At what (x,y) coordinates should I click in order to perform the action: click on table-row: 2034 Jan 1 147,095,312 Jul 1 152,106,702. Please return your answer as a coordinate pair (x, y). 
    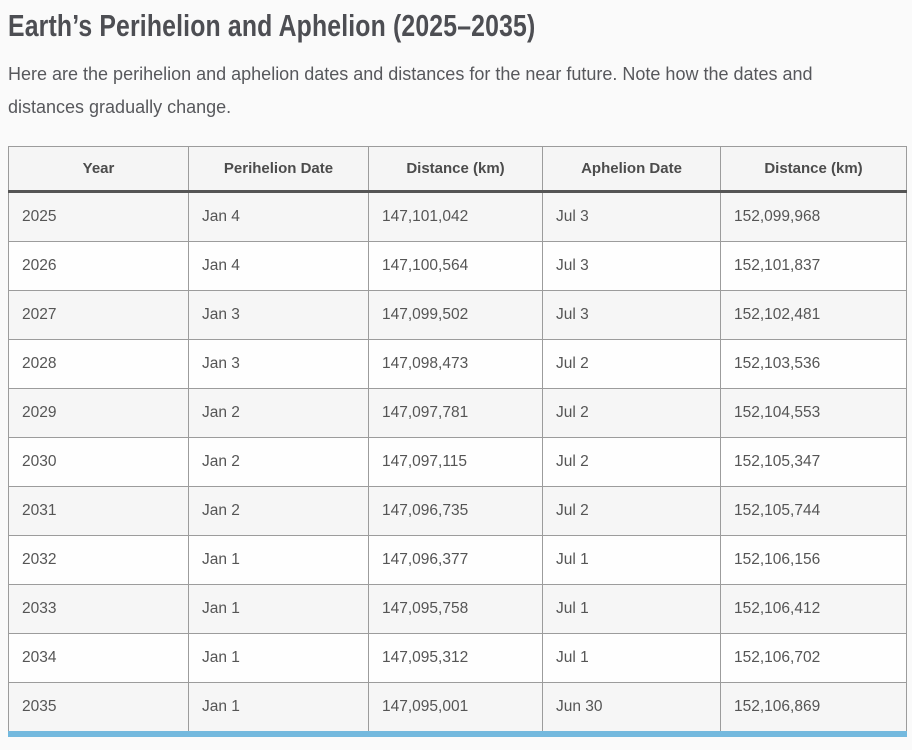
    Looking at the image, I should click on (457, 657).